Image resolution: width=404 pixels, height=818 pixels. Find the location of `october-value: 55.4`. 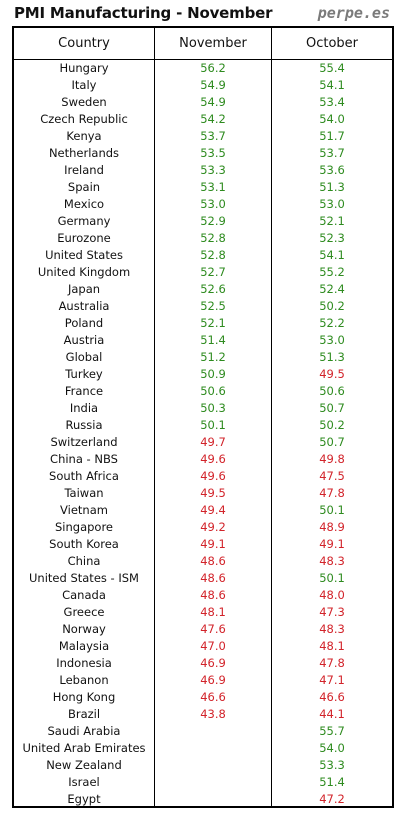

october-value: 55.4 is located at coordinates (332, 68).